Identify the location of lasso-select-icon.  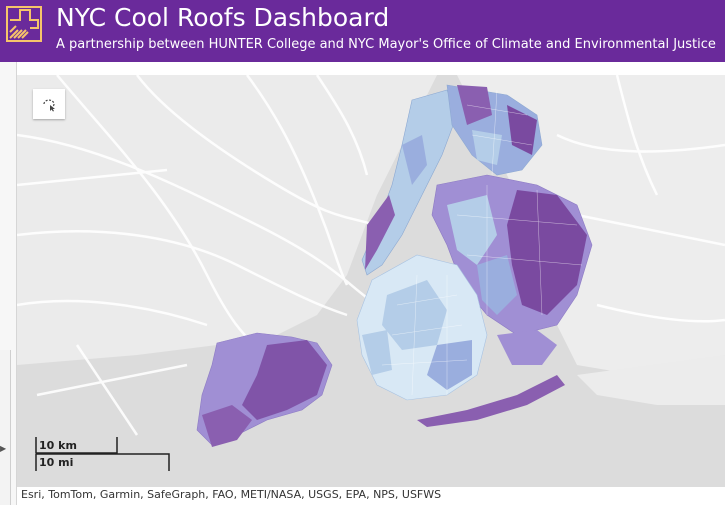
(49, 105).